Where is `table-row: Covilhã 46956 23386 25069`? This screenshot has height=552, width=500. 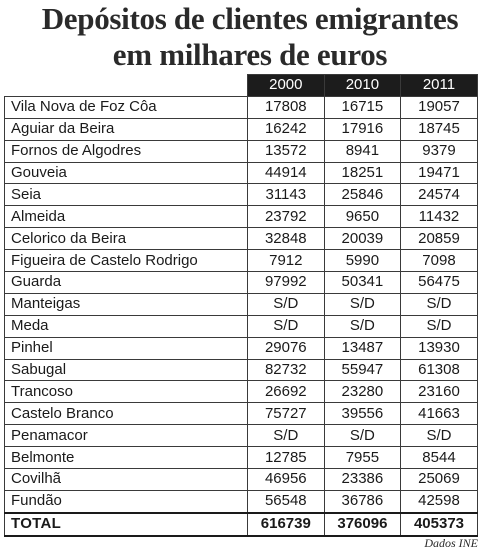 table-row: Covilhã 46956 23386 25069 is located at coordinates (241, 479).